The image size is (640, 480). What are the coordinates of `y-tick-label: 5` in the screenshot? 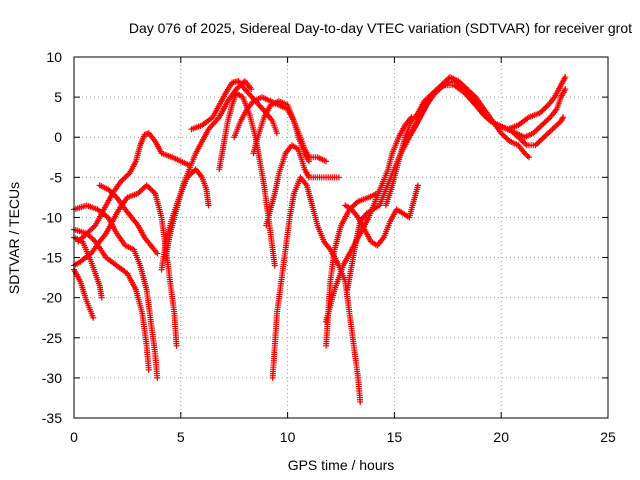 It's located at (58, 97).